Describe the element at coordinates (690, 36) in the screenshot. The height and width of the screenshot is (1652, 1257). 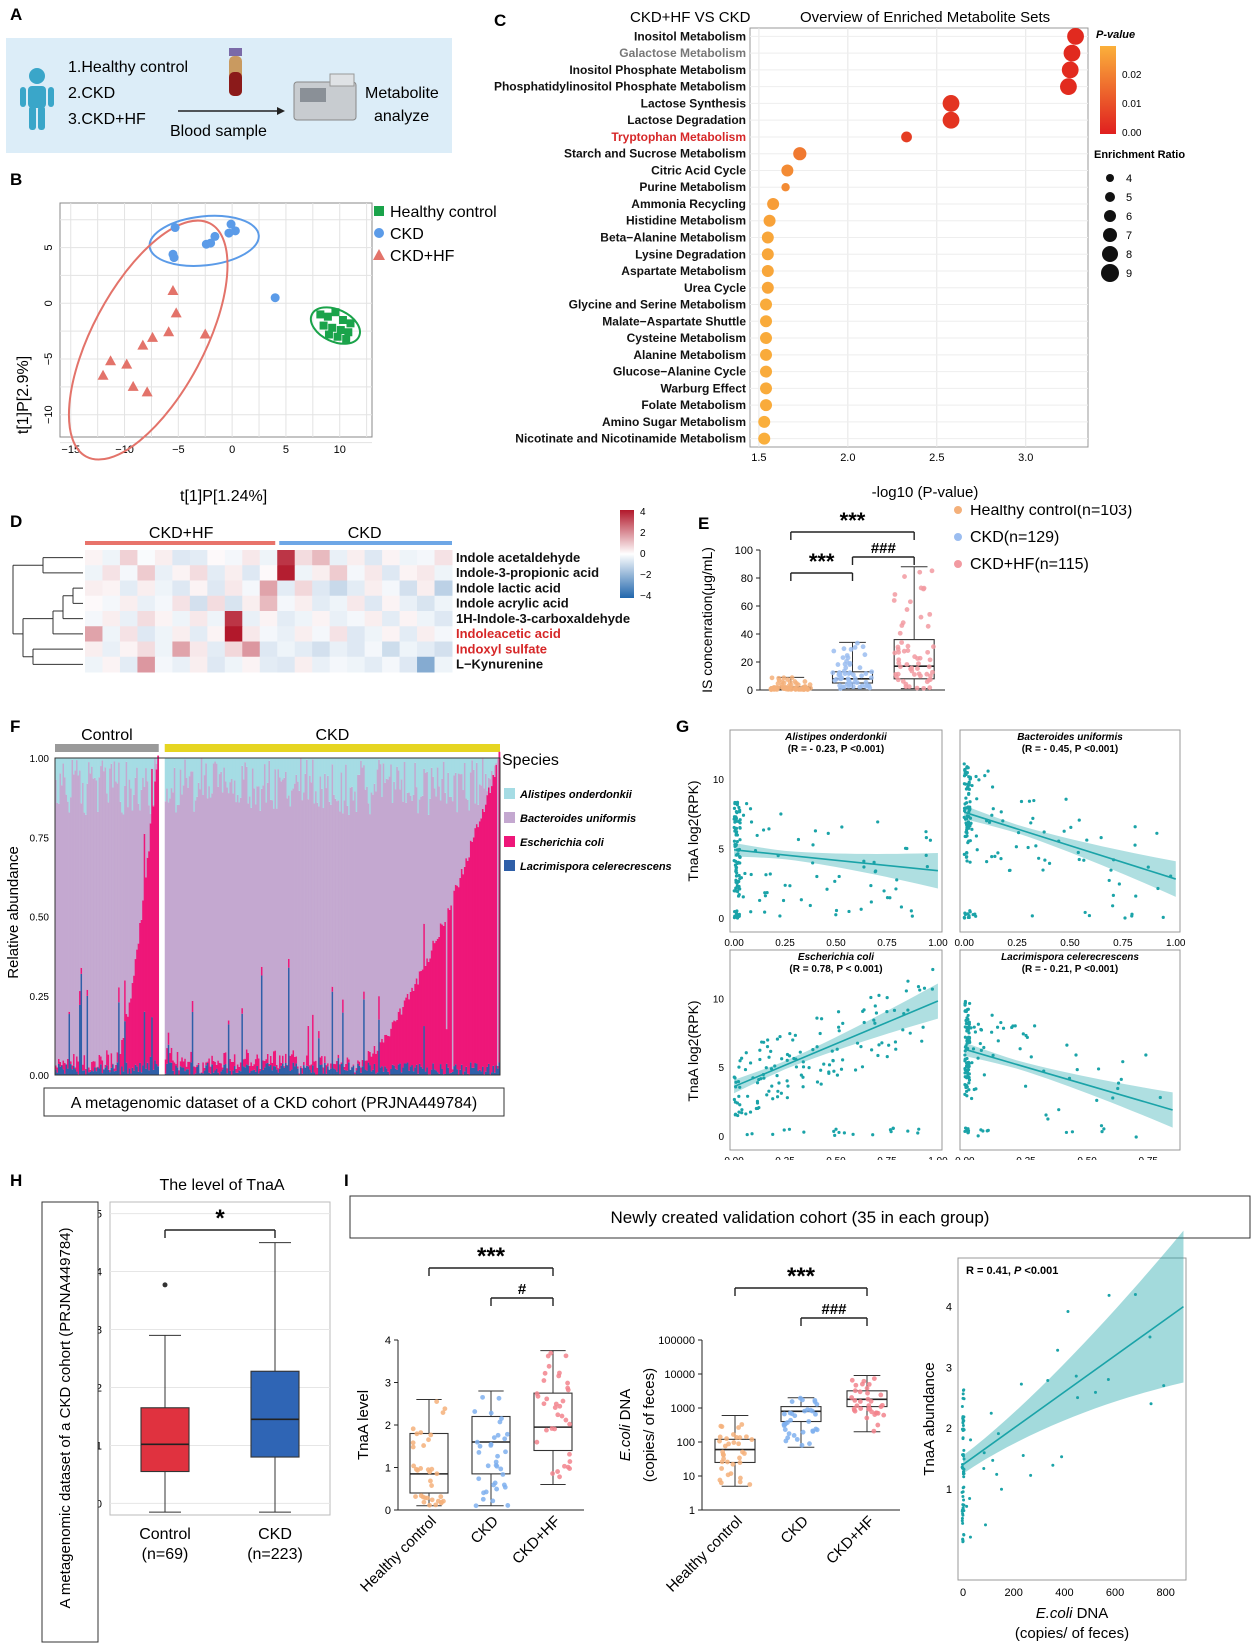
I see `category-label: Inositol Metabolism` at that location.